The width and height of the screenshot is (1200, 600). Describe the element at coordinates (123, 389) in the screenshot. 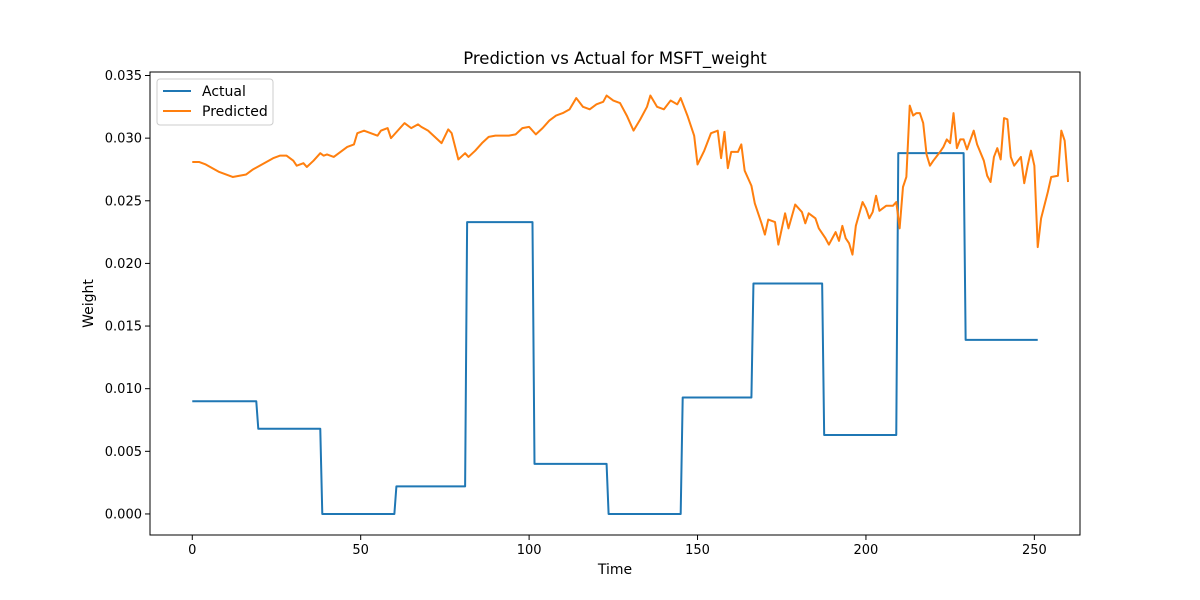

I see `y-tick-label: 0.010` at that location.